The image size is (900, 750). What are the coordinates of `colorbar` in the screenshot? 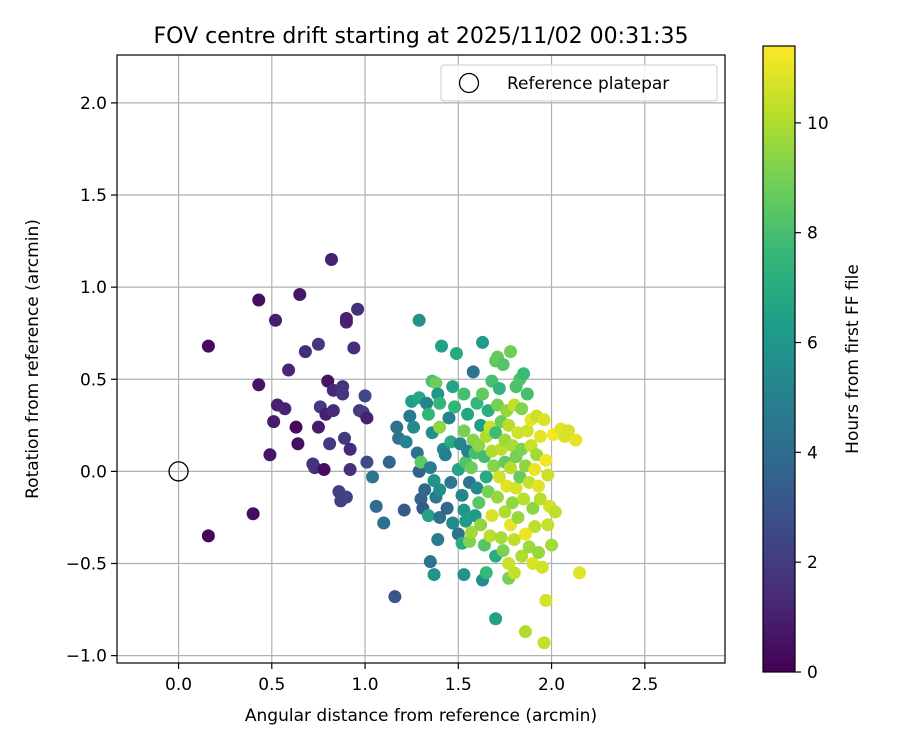 It's located at (779, 359).